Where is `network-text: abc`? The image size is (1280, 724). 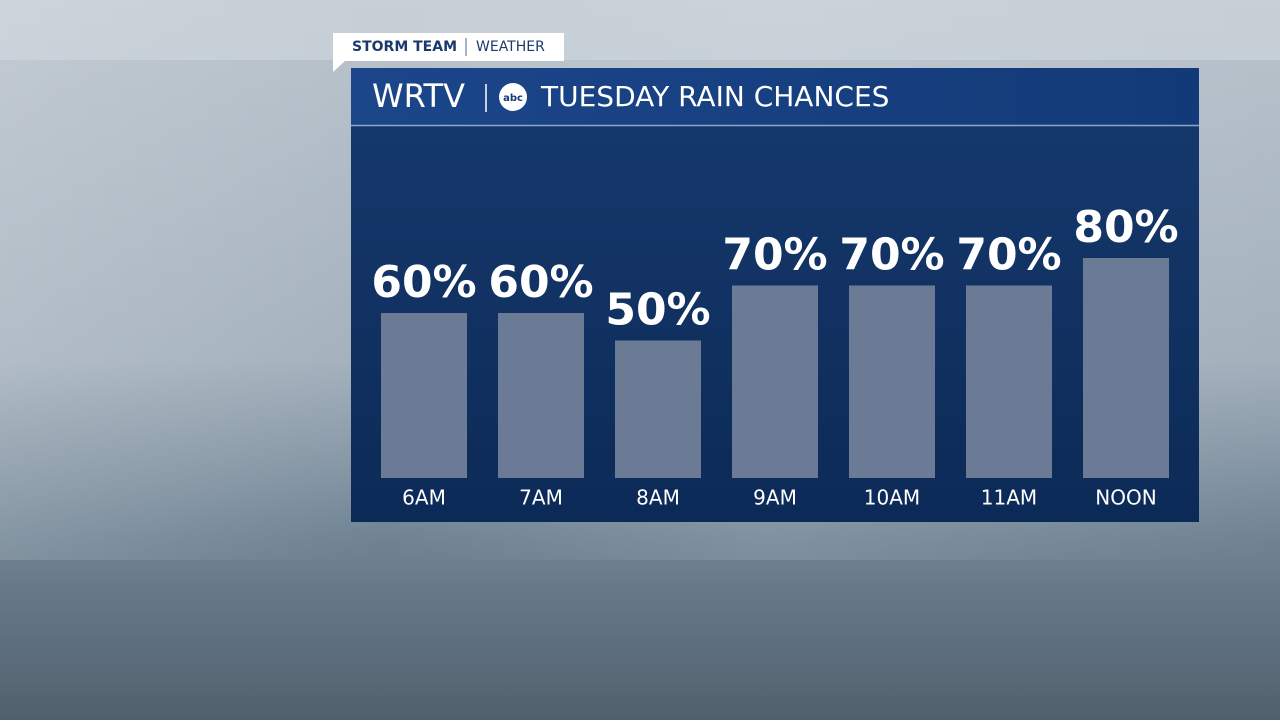 network-text: abc is located at coordinates (513, 98).